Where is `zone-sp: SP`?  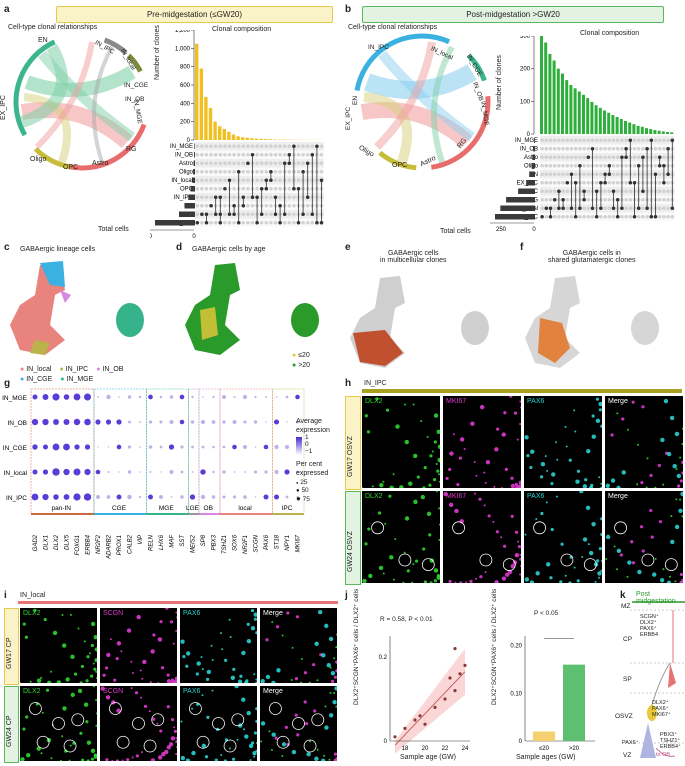
zone-sp: SP is located at coordinates (627, 679).